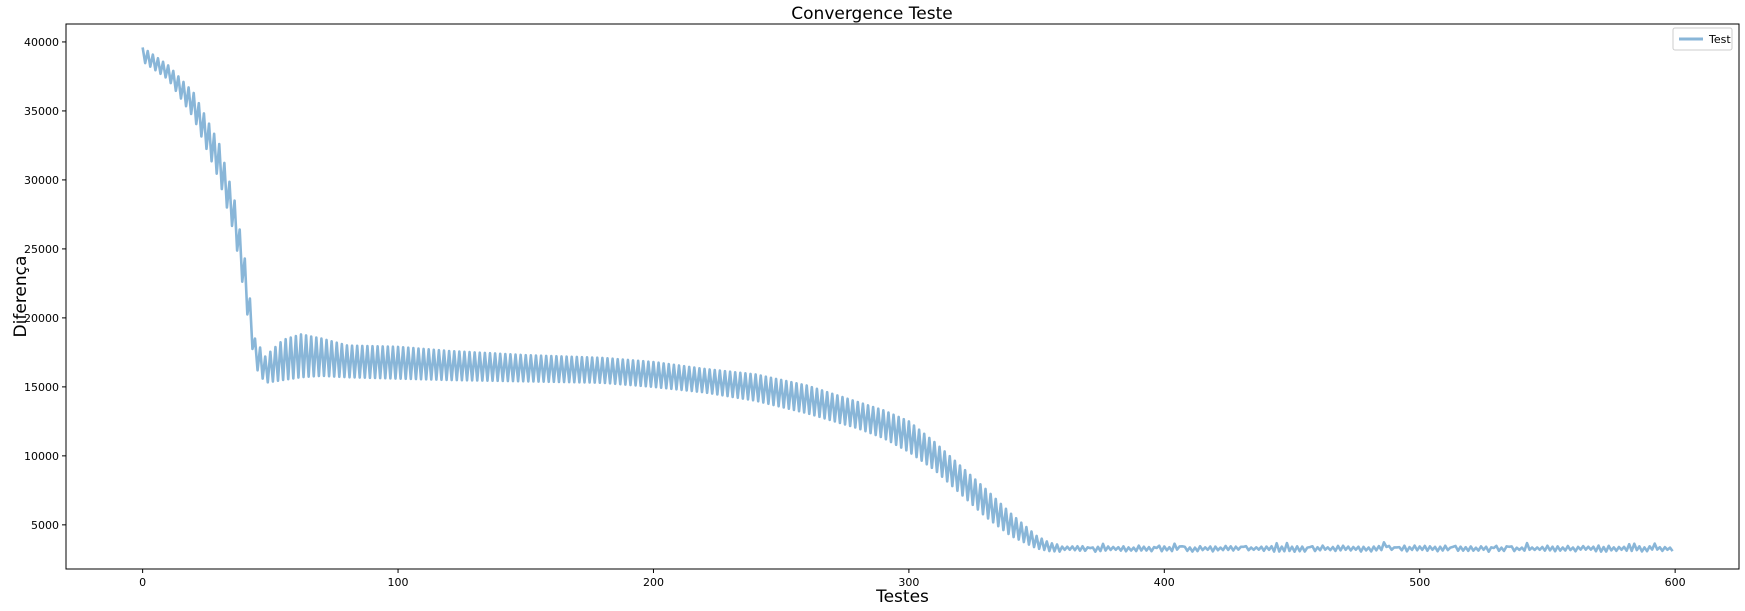 The width and height of the screenshot is (1745, 611). Describe the element at coordinates (871, 14) in the screenshot. I see `chart-title: Convergence Teste` at that location.